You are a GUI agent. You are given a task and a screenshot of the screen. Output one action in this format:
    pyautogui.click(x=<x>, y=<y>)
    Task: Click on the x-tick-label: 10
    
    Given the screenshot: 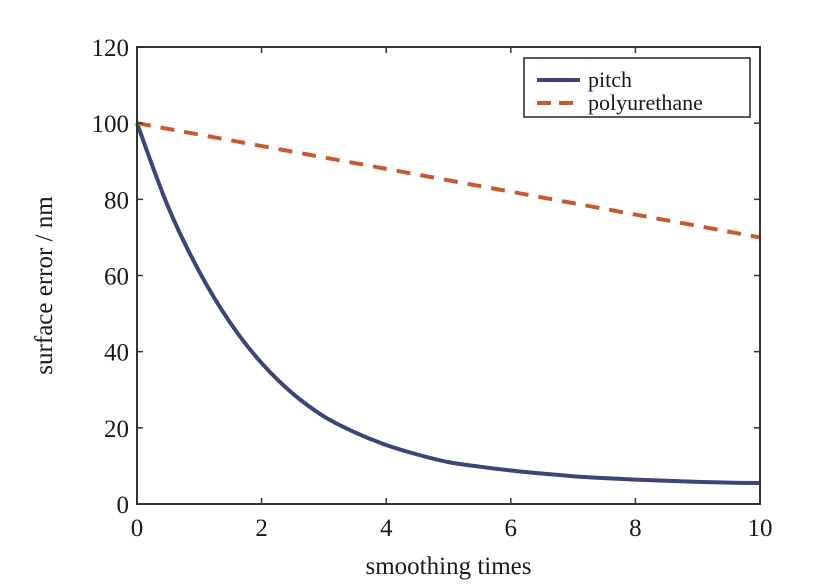 What is the action you would take?
    pyautogui.click(x=760, y=528)
    